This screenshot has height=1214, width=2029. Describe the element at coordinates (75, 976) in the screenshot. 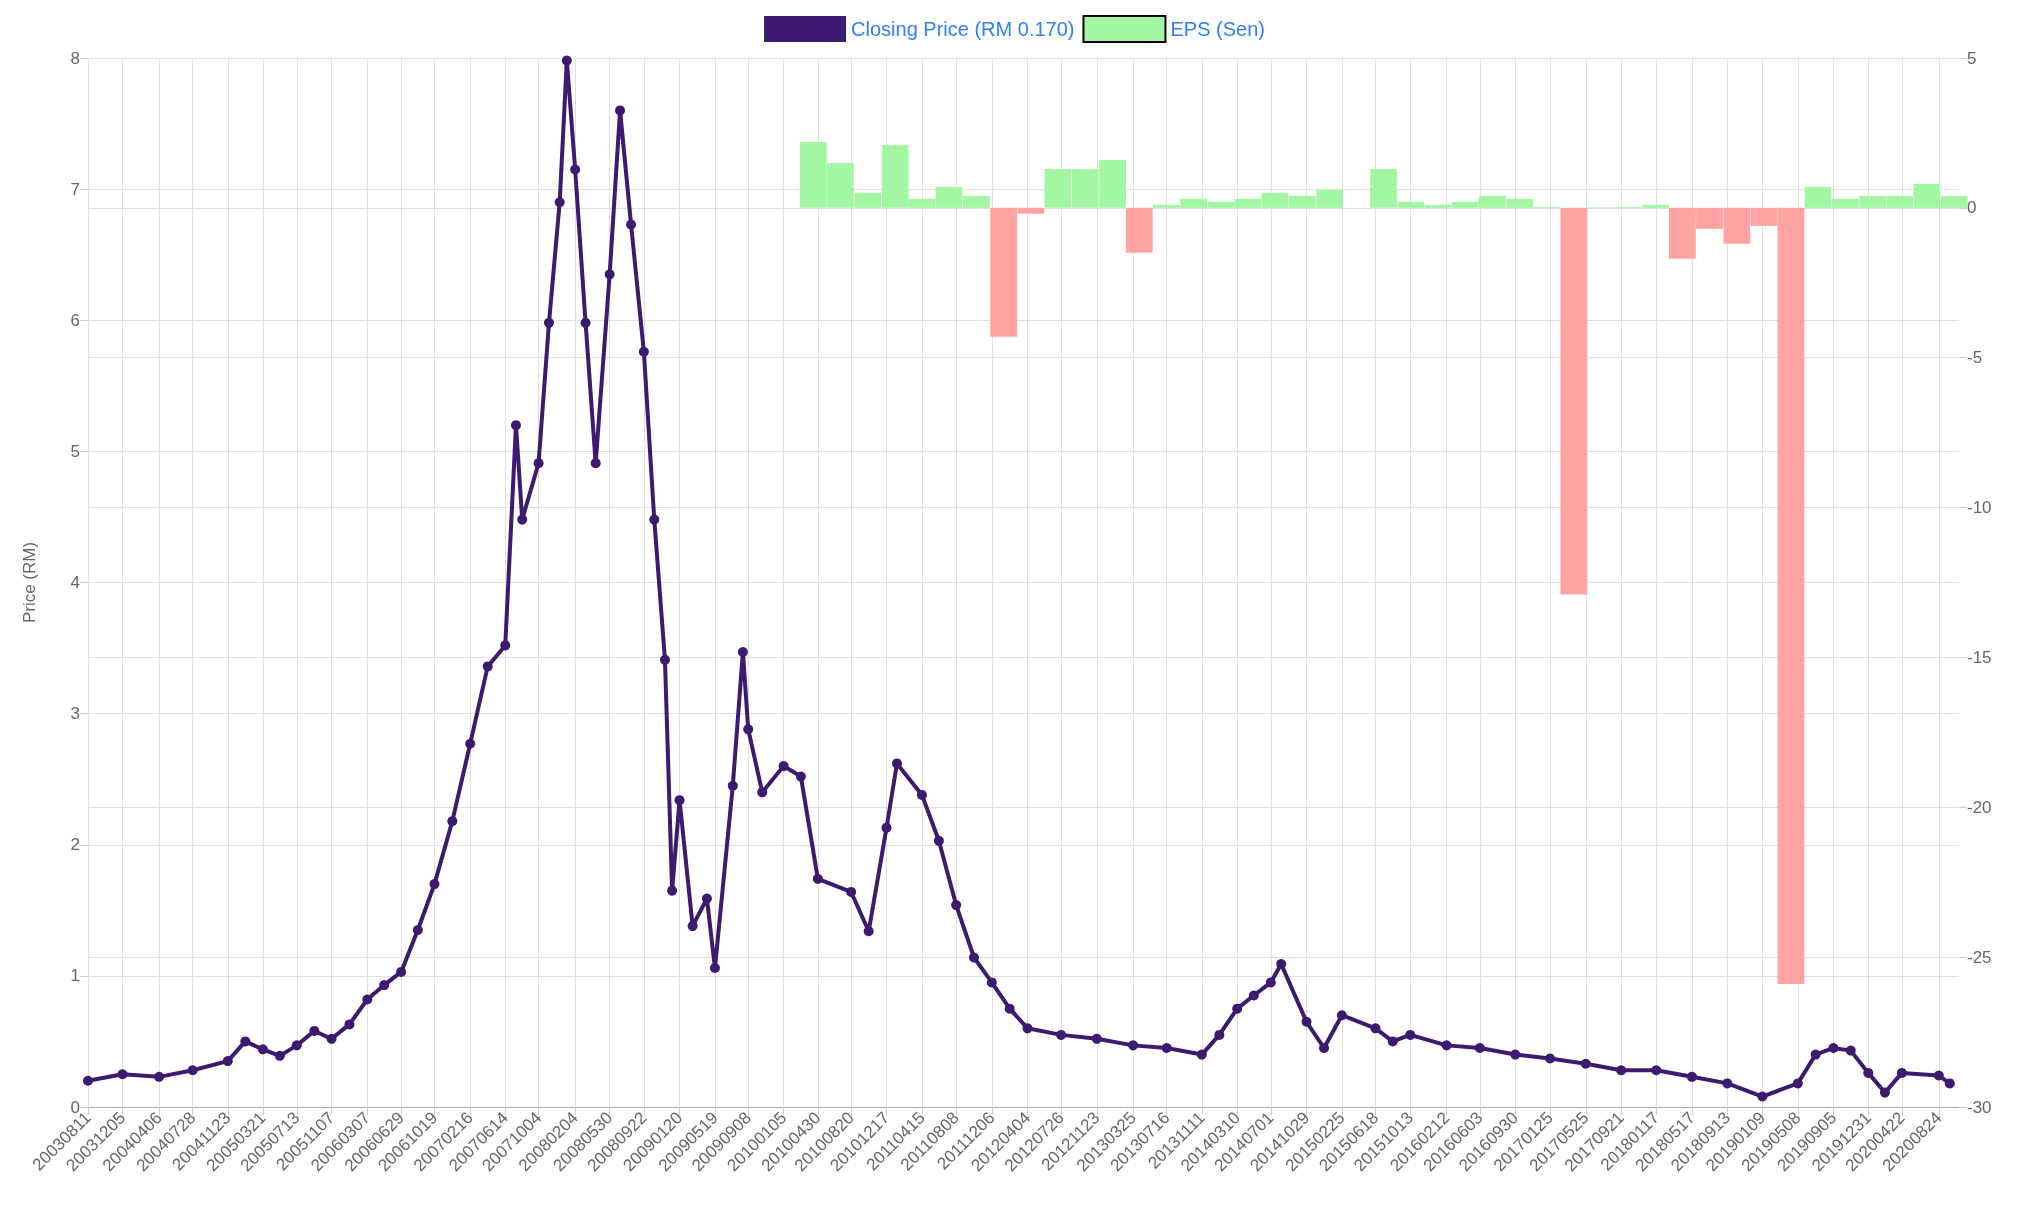

I see `y-tick-label: 1` at that location.